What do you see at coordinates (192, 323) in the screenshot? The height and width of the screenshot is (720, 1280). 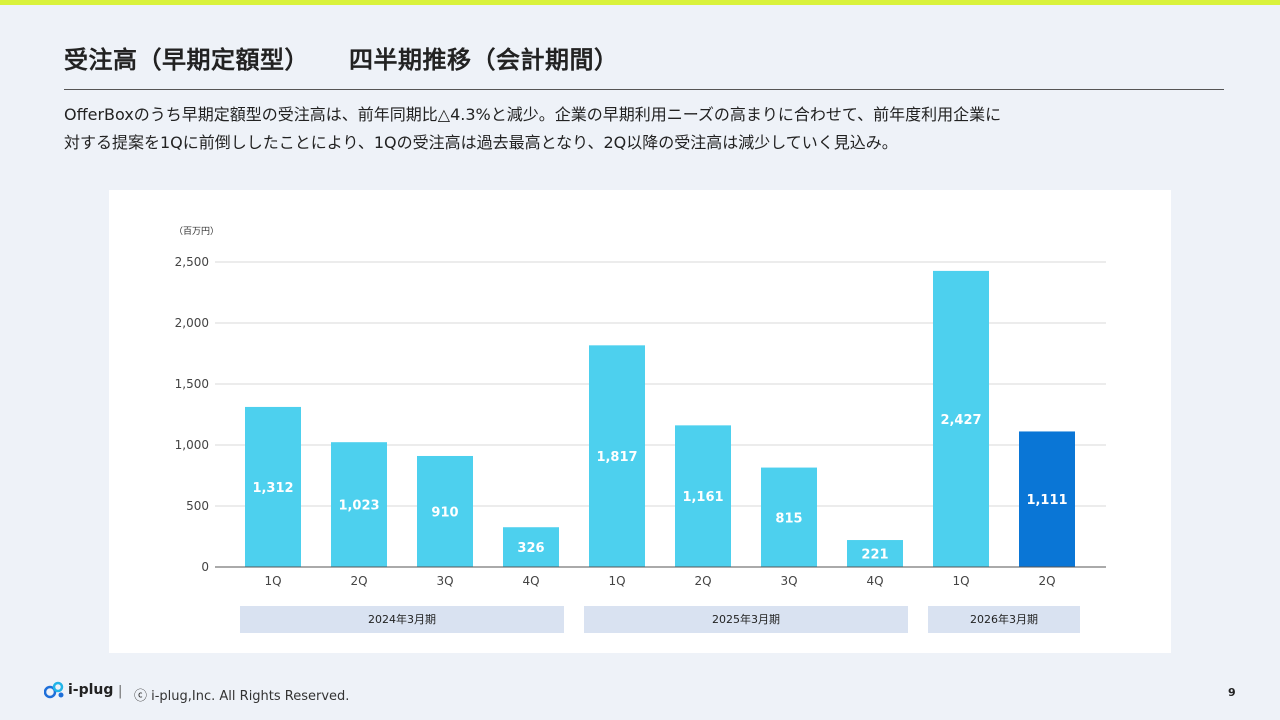 I see `y-tick-label: 2,000` at bounding box center [192, 323].